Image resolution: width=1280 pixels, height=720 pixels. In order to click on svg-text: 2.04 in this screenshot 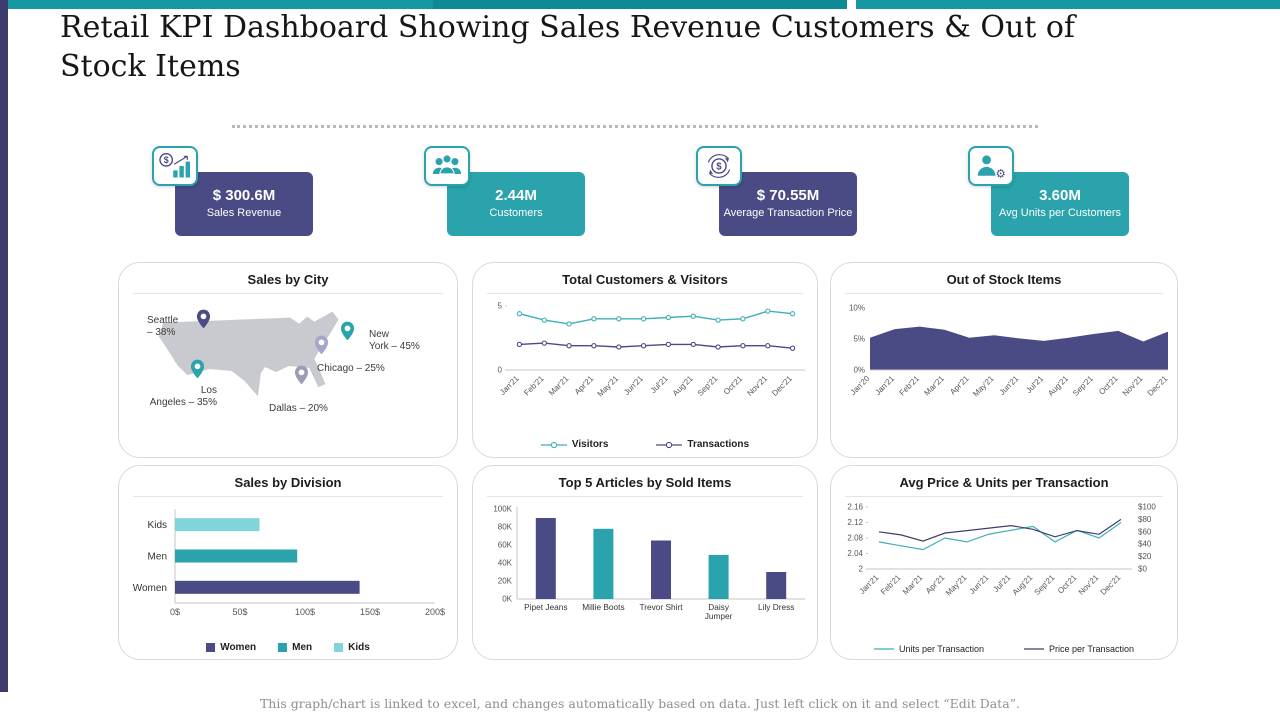, I will do `click(855, 553)`.